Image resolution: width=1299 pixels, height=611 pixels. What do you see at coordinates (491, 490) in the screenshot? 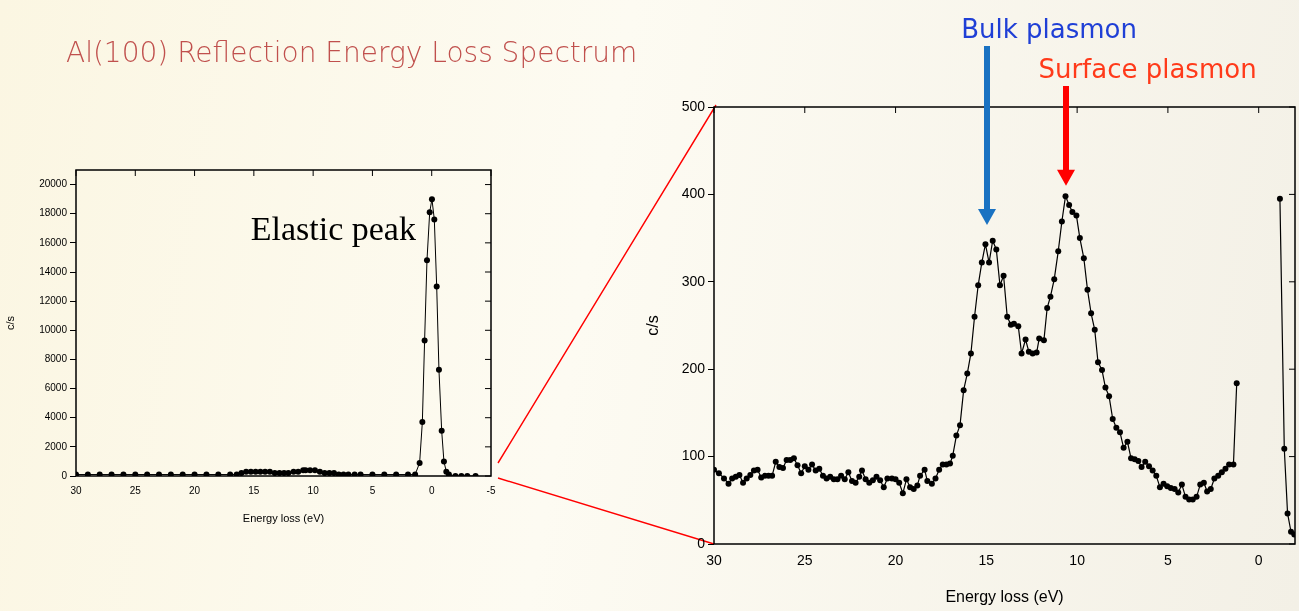
I see `x-tick-label: -5` at bounding box center [491, 490].